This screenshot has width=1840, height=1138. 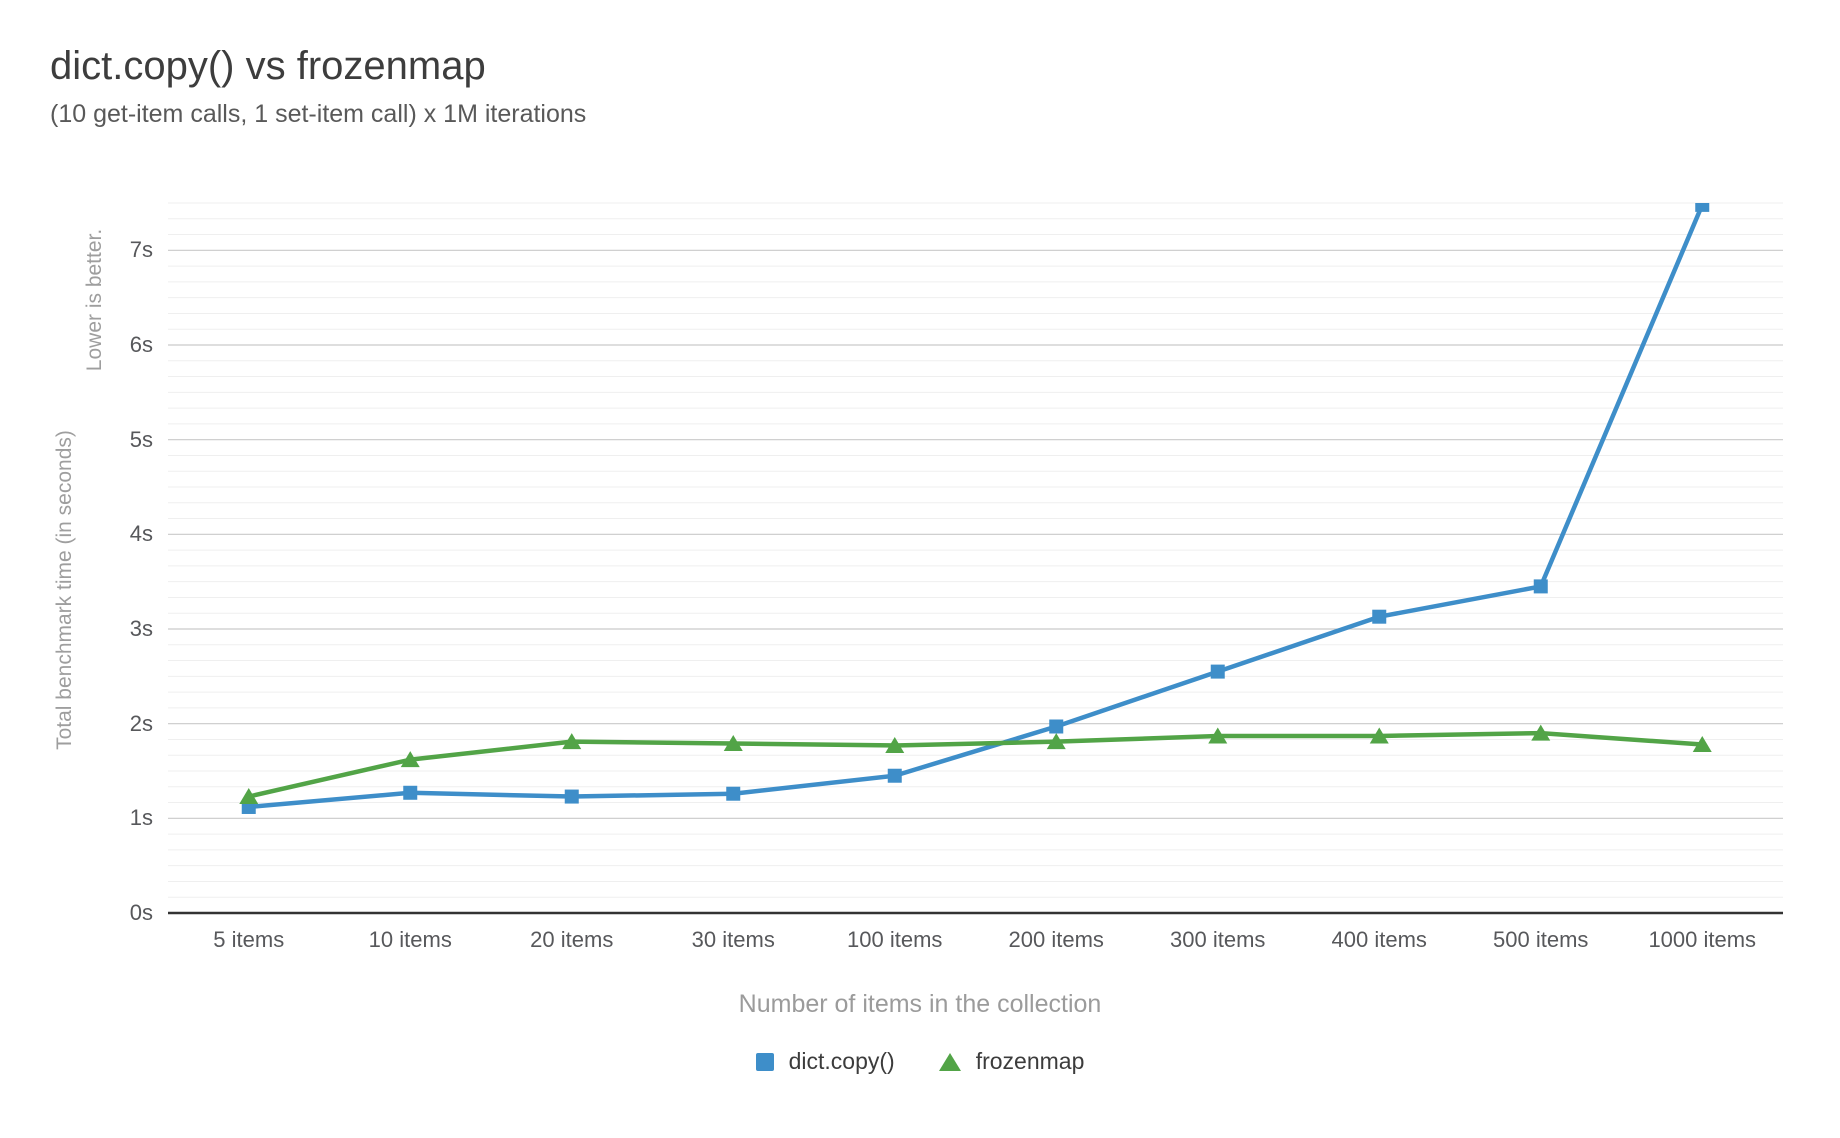 What do you see at coordinates (572, 939) in the screenshot?
I see `x-tick-label: 20 items` at bounding box center [572, 939].